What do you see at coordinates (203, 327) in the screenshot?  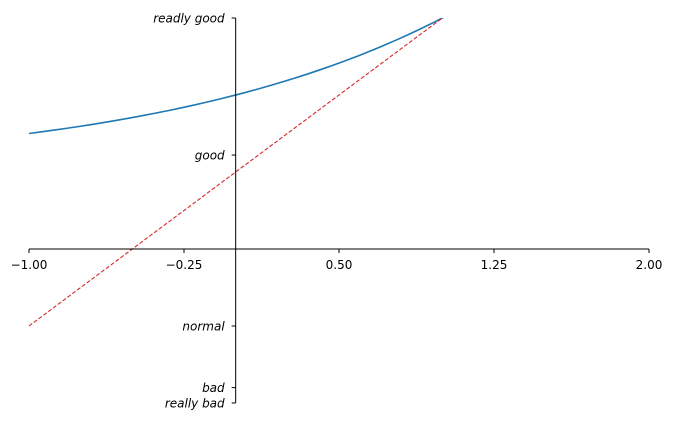 I see `y-tick-label: normal` at bounding box center [203, 327].